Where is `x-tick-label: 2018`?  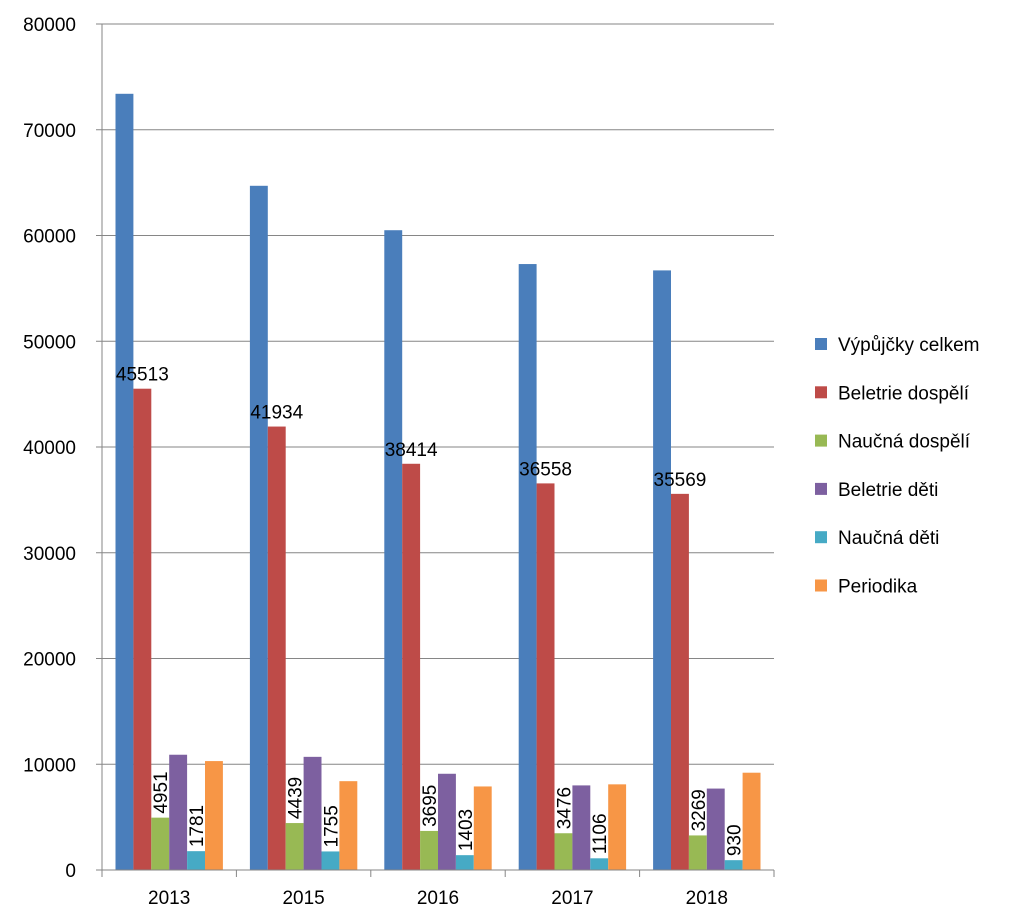
x-tick-label: 2018 is located at coordinates (707, 898).